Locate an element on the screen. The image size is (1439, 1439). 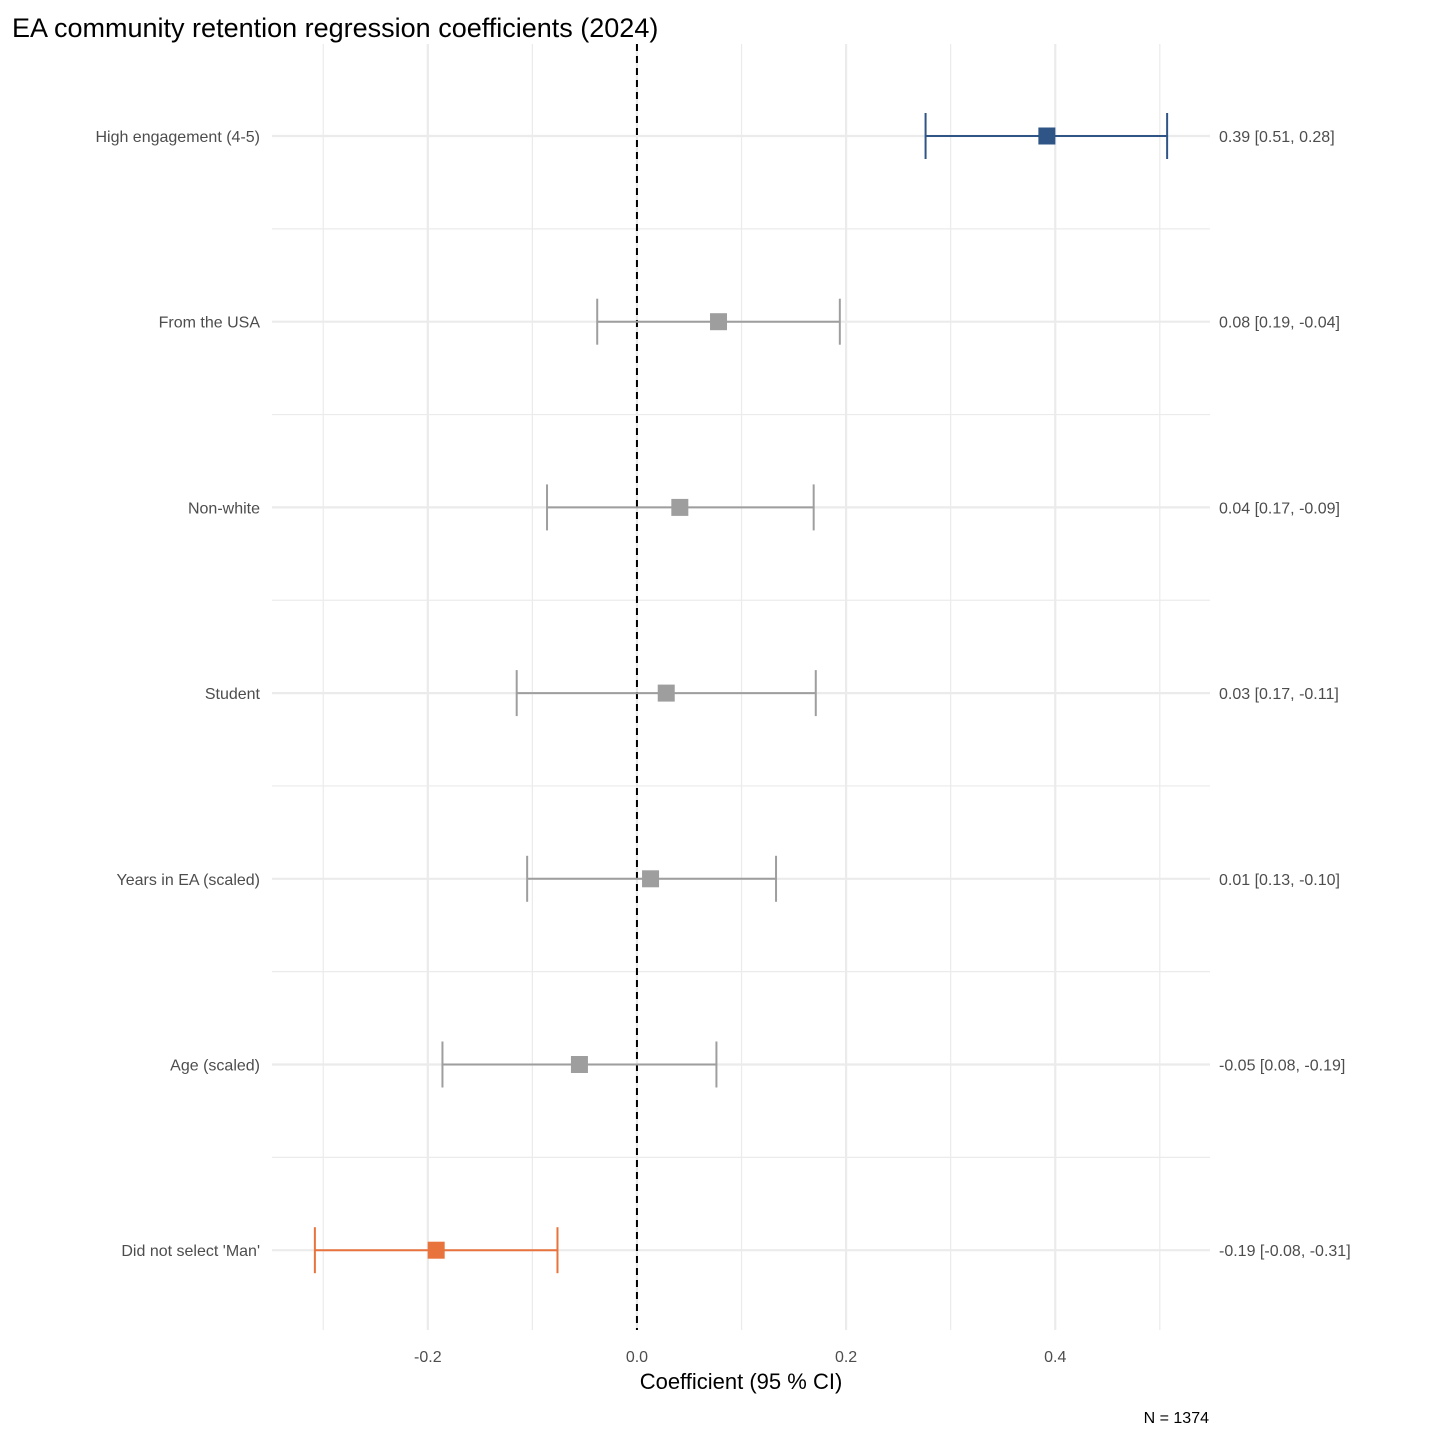
x-tick-label: 0.2 is located at coordinates (846, 1357).